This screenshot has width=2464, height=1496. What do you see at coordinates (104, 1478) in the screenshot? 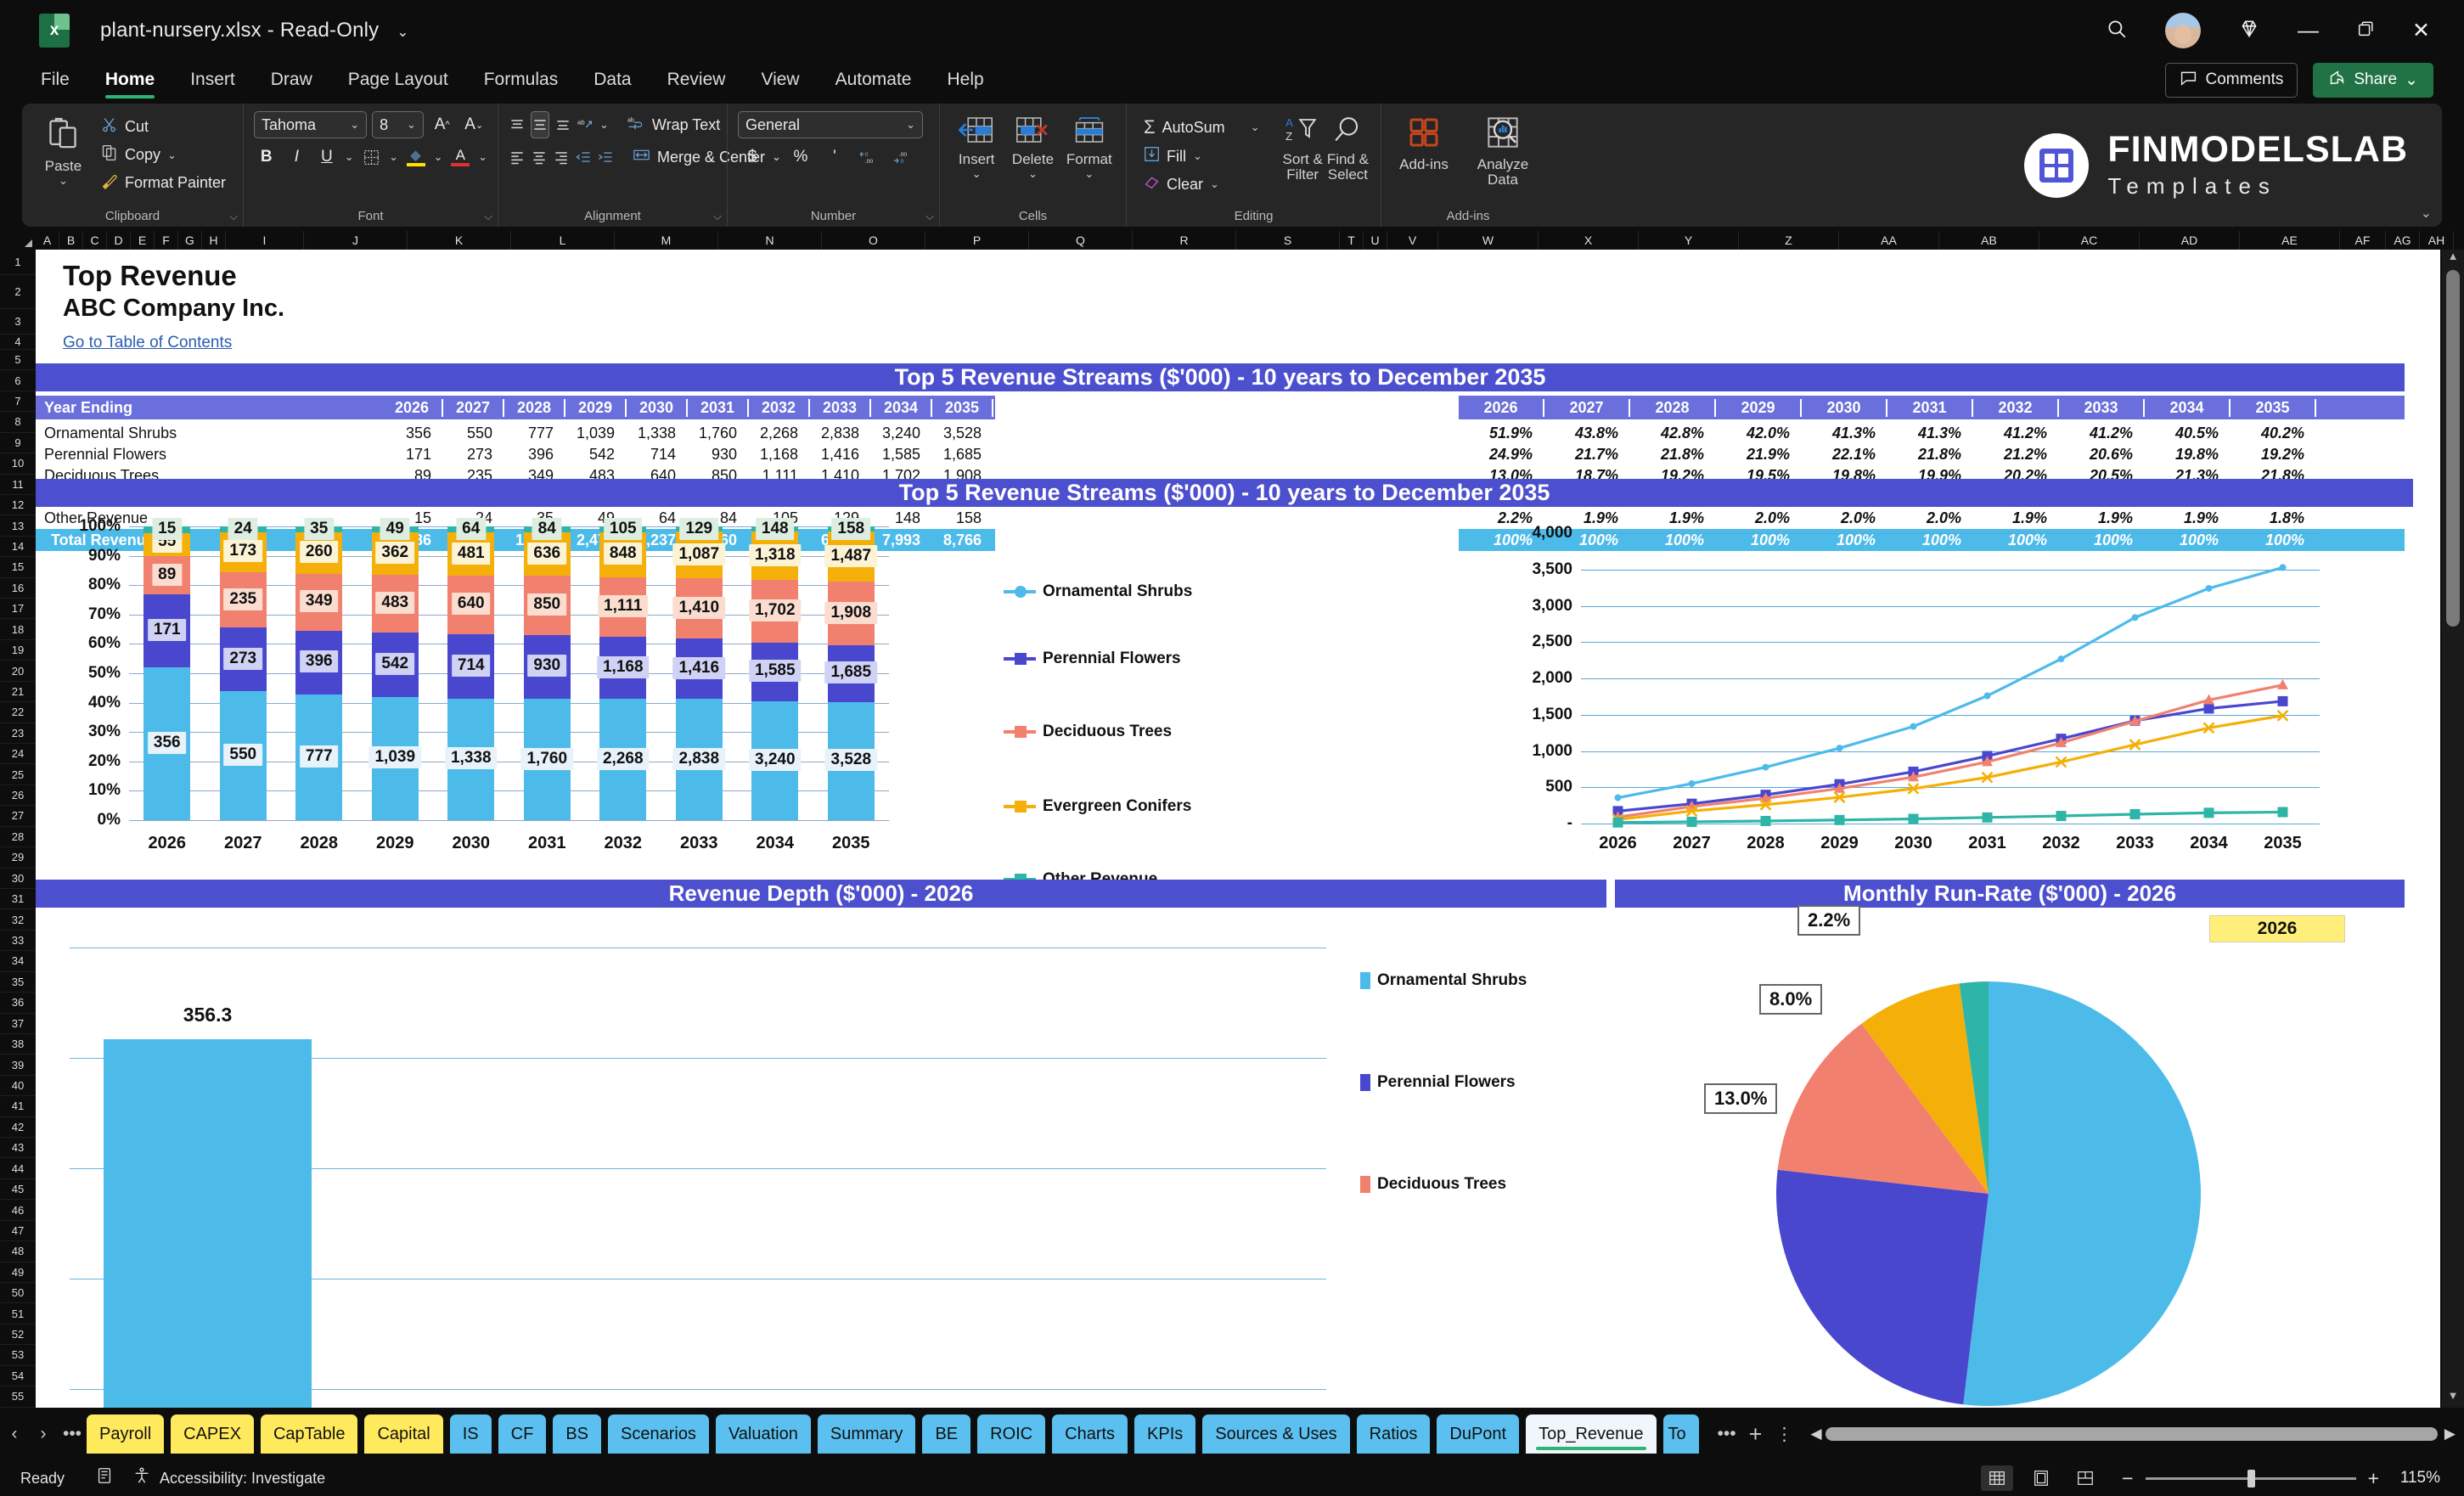
I see `record-macro-icon` at bounding box center [104, 1478].